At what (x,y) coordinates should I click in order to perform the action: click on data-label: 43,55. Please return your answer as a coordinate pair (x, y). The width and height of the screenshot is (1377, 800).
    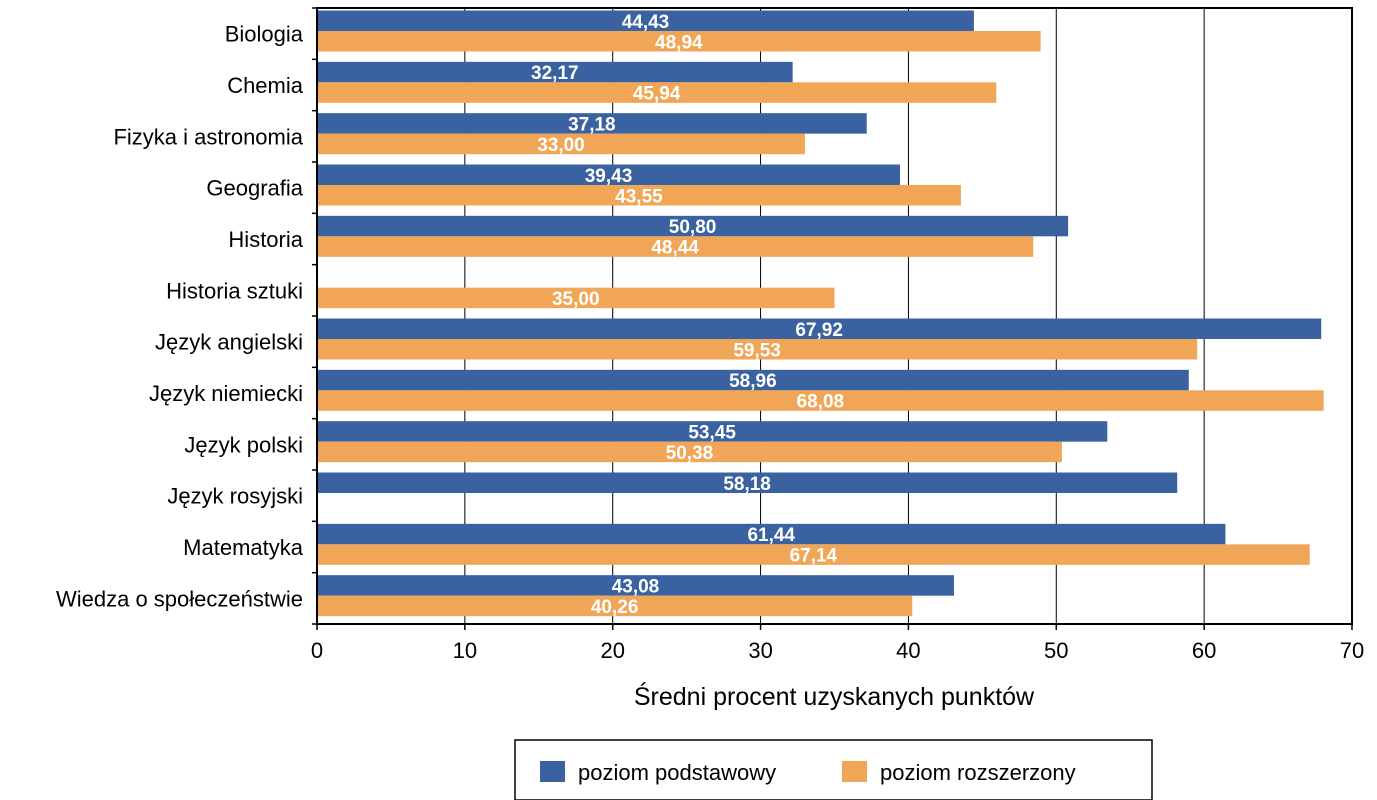
    Looking at the image, I should click on (639, 196).